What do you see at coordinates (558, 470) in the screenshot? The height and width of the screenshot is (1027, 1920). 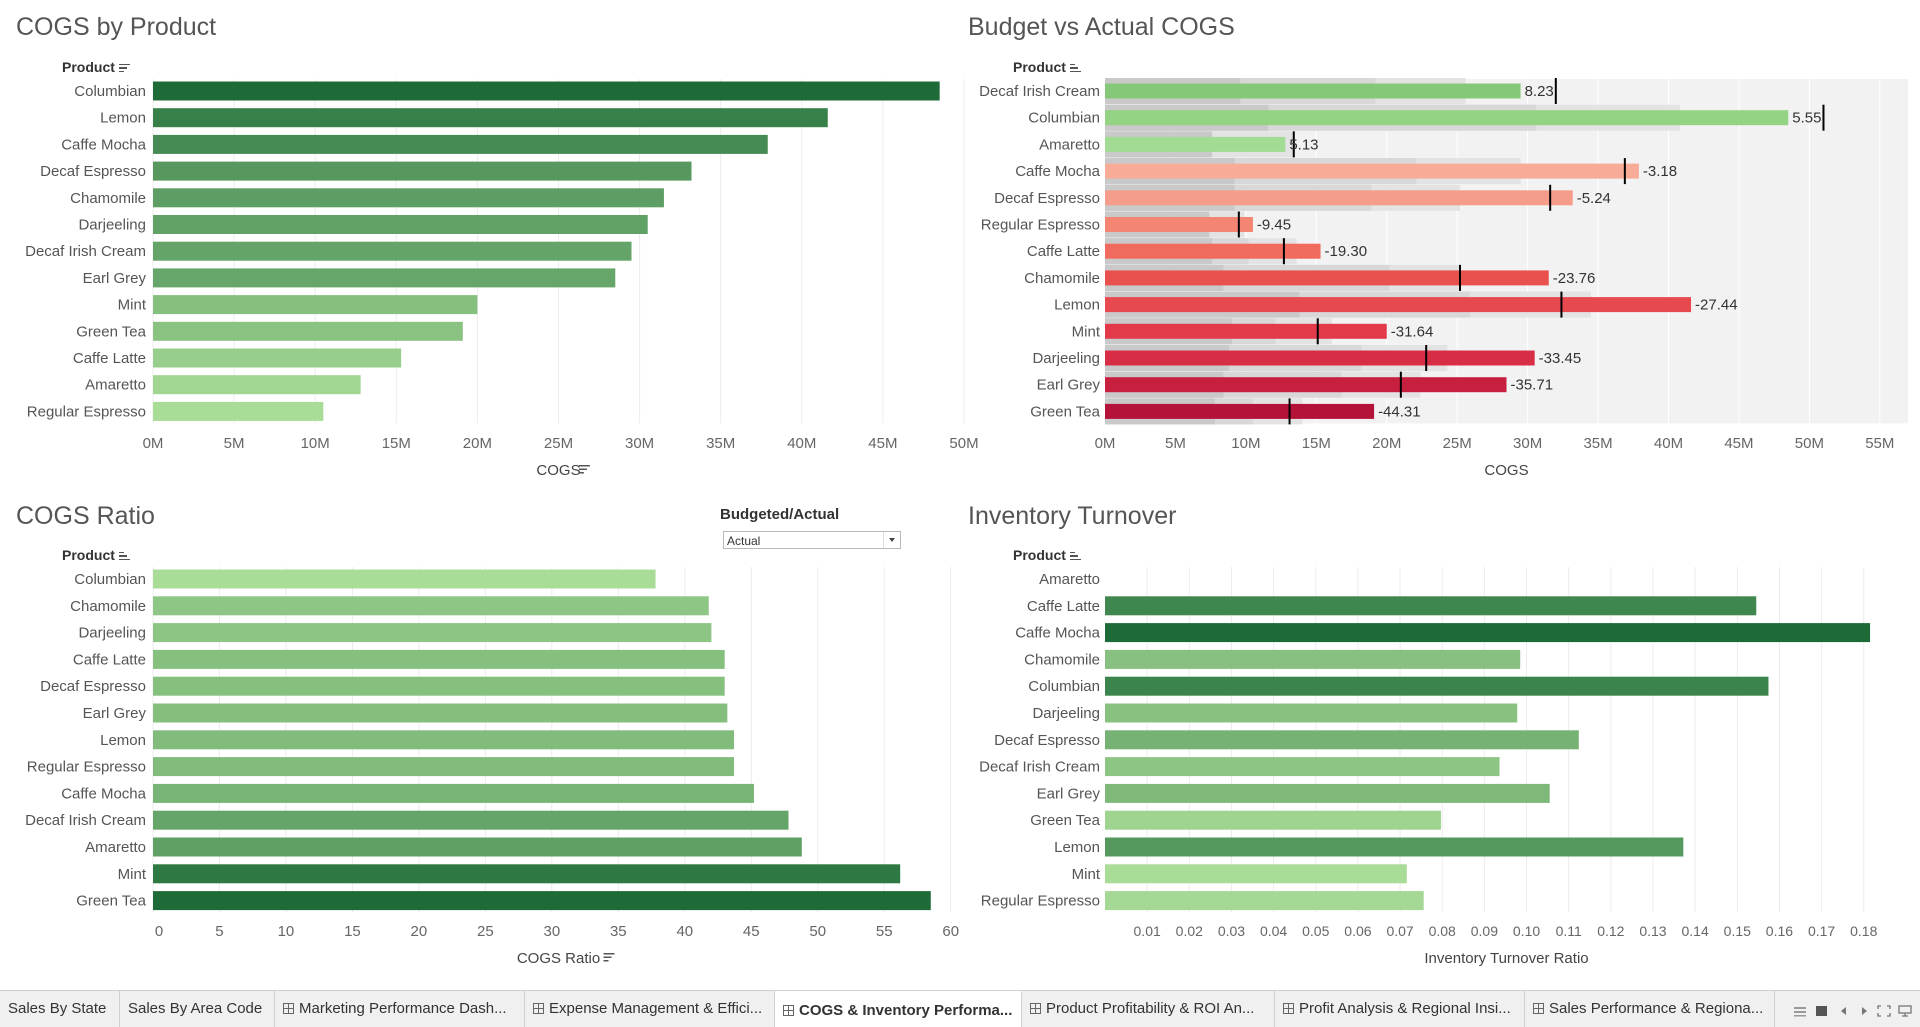 I see `cogs-axis-title: COGS` at bounding box center [558, 470].